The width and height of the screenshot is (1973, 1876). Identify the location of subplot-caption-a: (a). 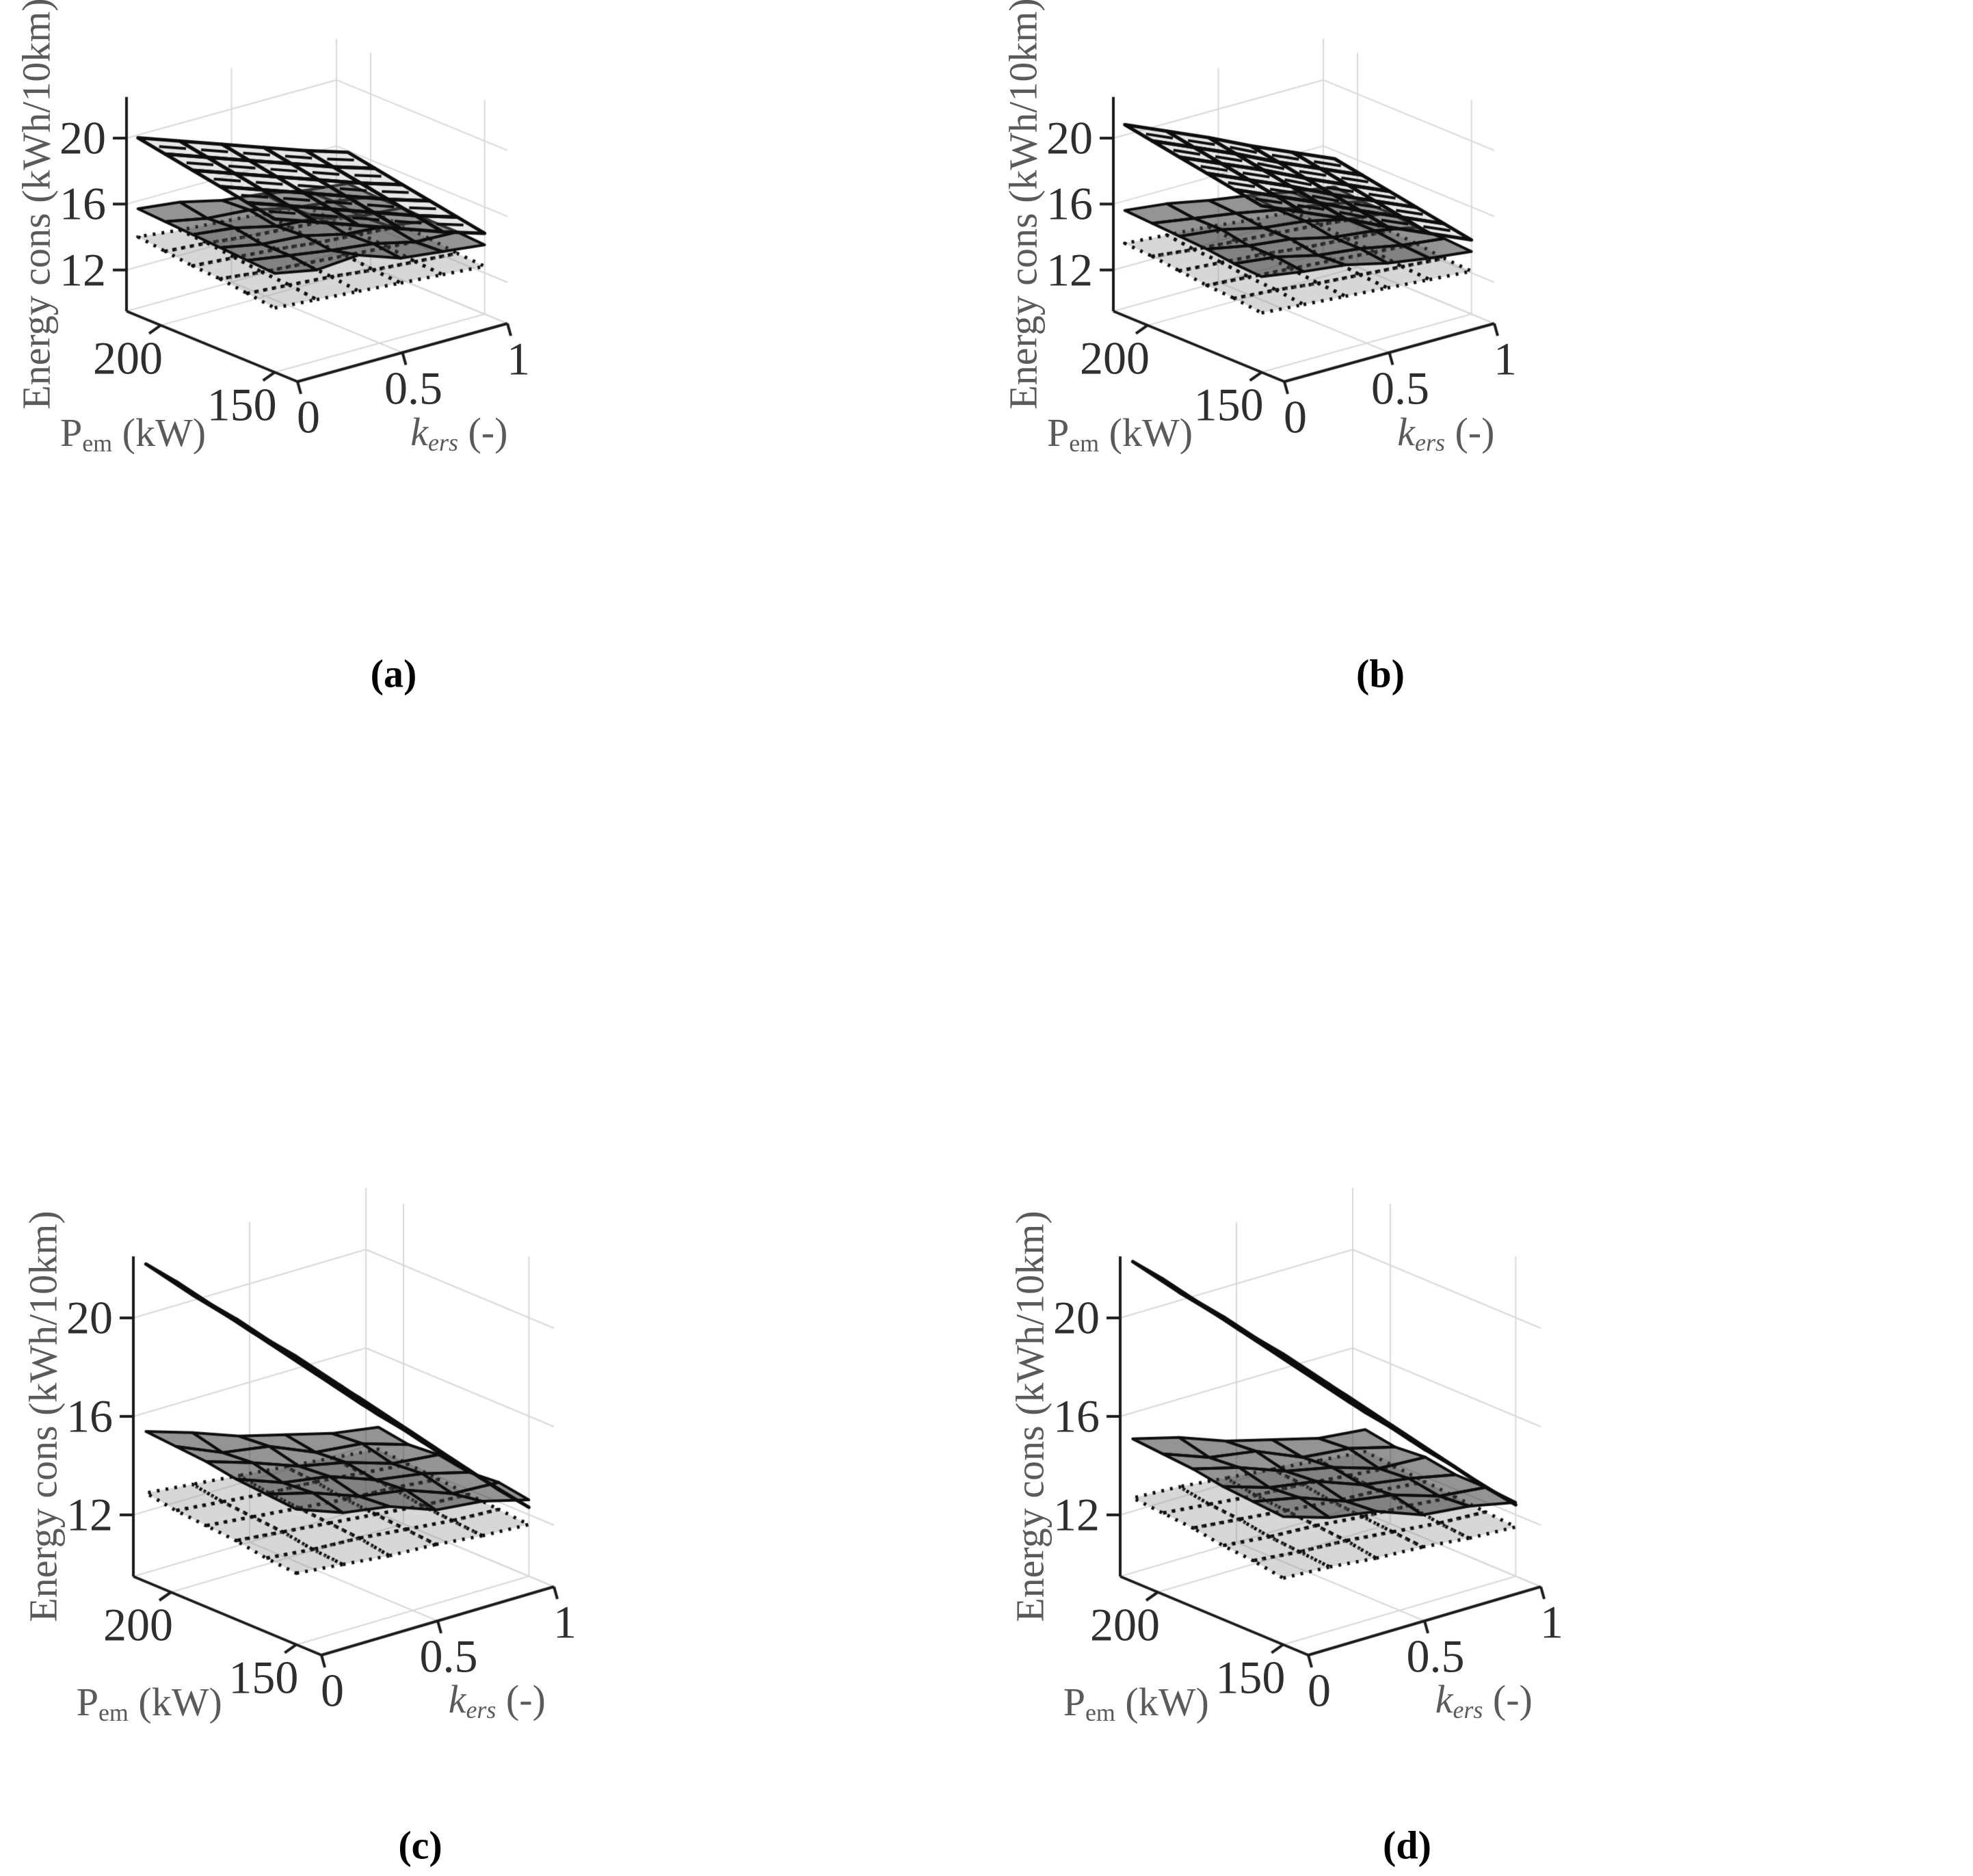
(394, 673).